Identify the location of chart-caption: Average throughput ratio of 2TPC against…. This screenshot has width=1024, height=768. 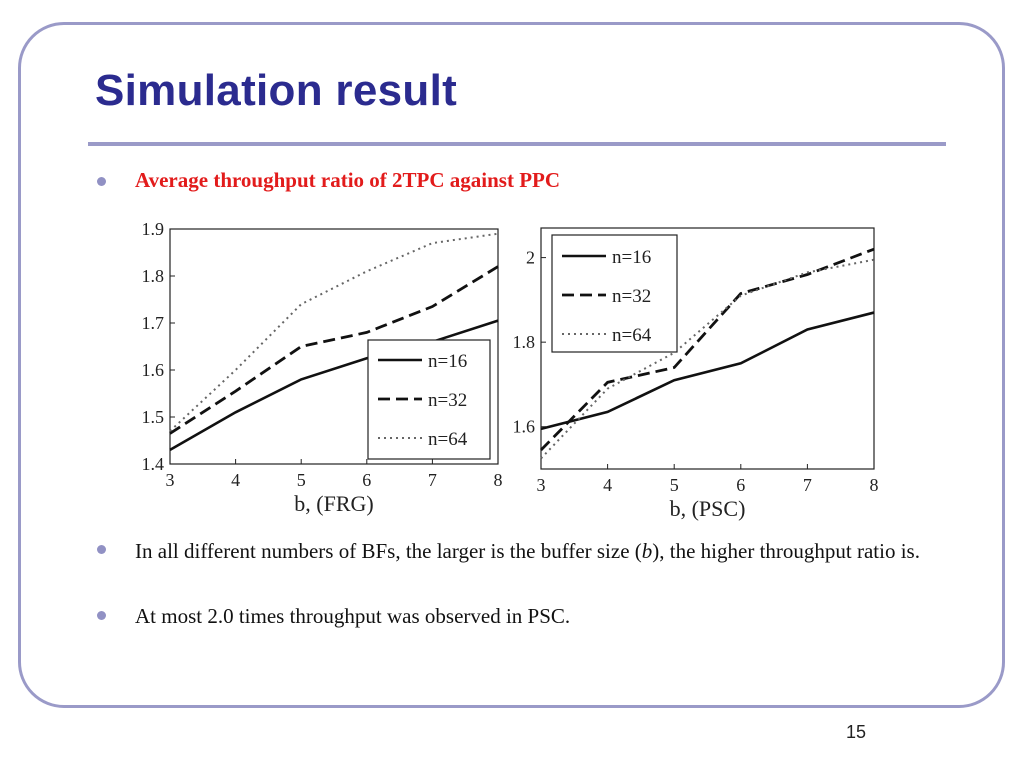
(348, 180).